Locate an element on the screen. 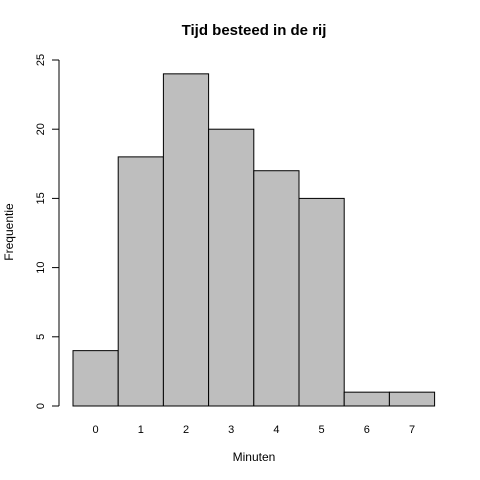 This screenshot has height=480, width=480. y-axis-label: Frequentie is located at coordinates (9, 232).